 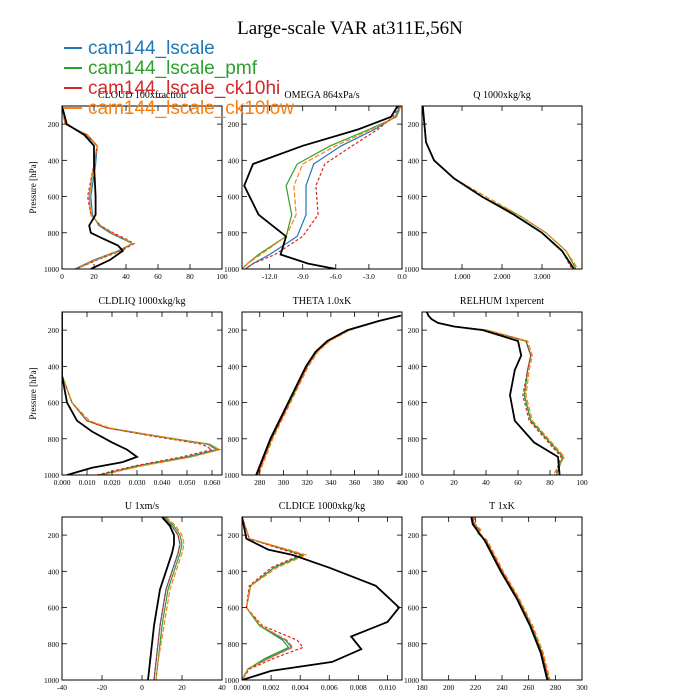 I want to click on x-tick-label: 360, so click(x=355, y=482).